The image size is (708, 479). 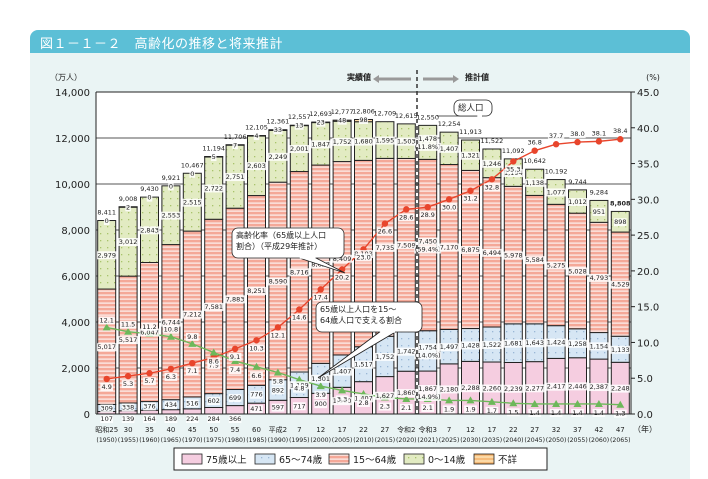 What do you see at coordinates (75, 277) in the screenshot?
I see `y-left-tick-label: 6,000` at bounding box center [75, 277].